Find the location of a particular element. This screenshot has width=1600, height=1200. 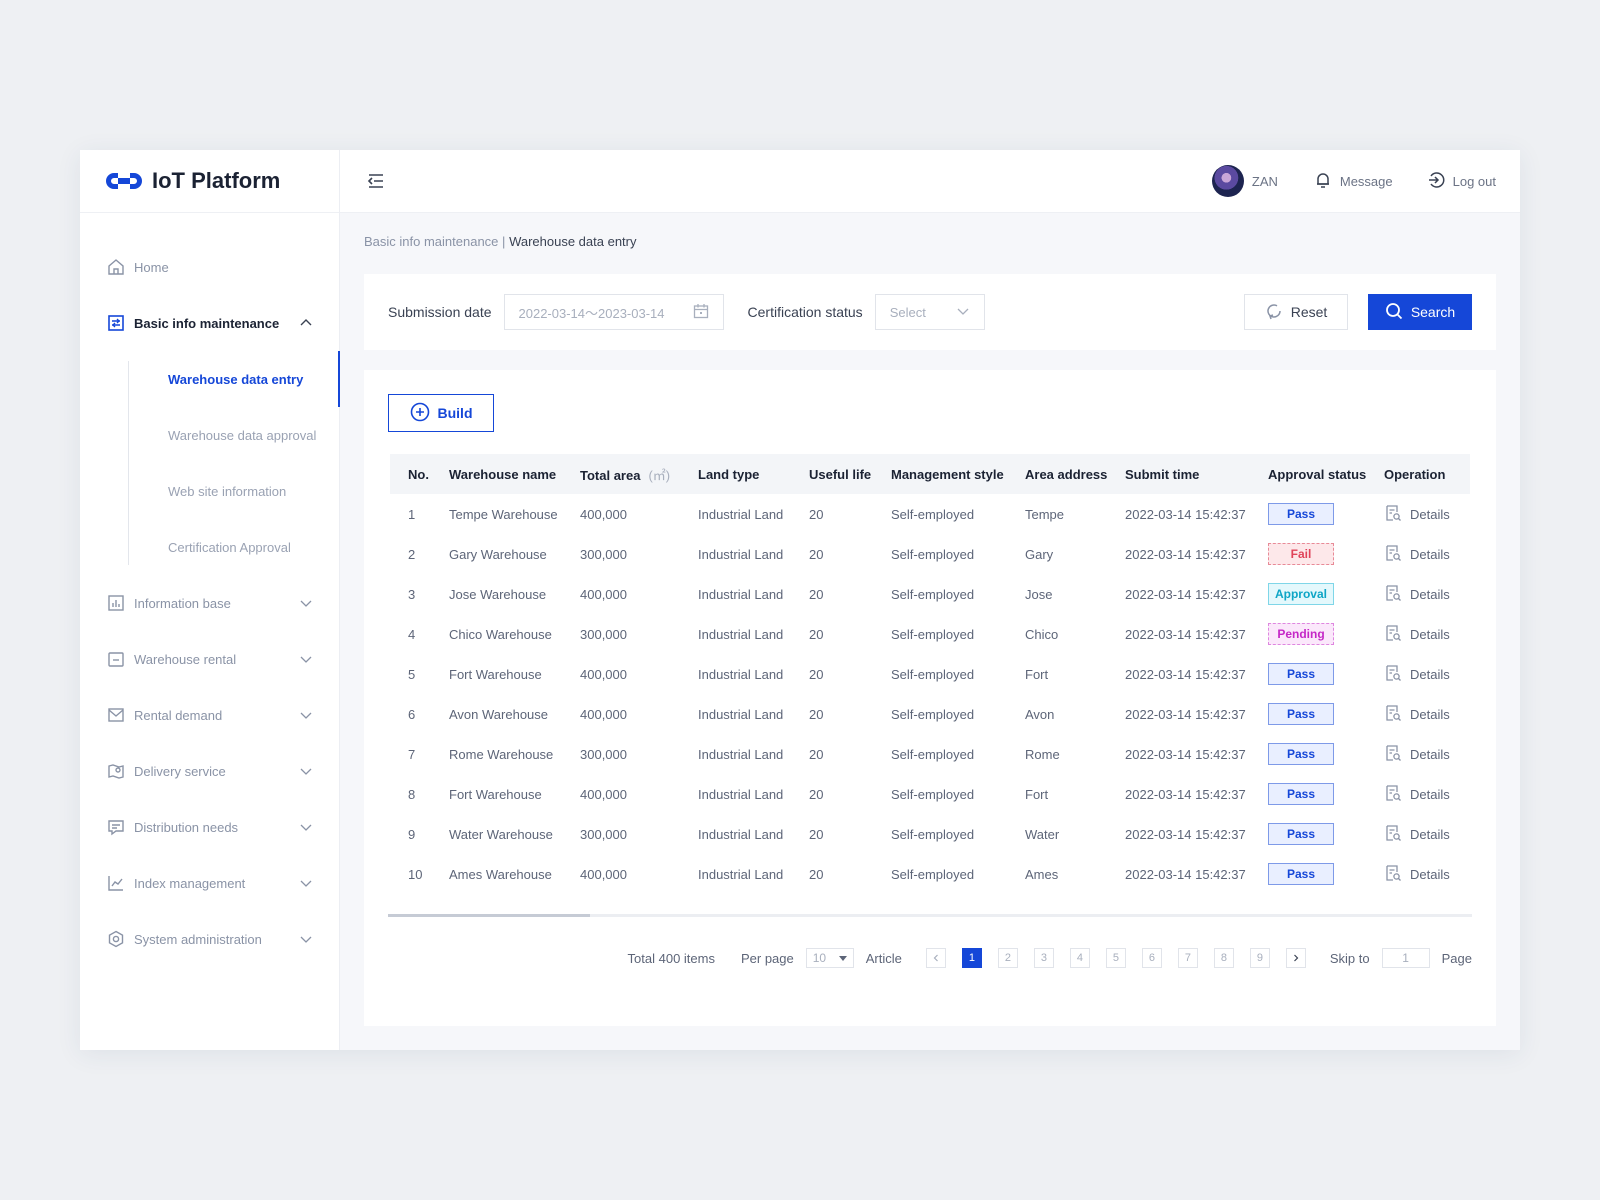

message-icon is located at coordinates (116, 827).